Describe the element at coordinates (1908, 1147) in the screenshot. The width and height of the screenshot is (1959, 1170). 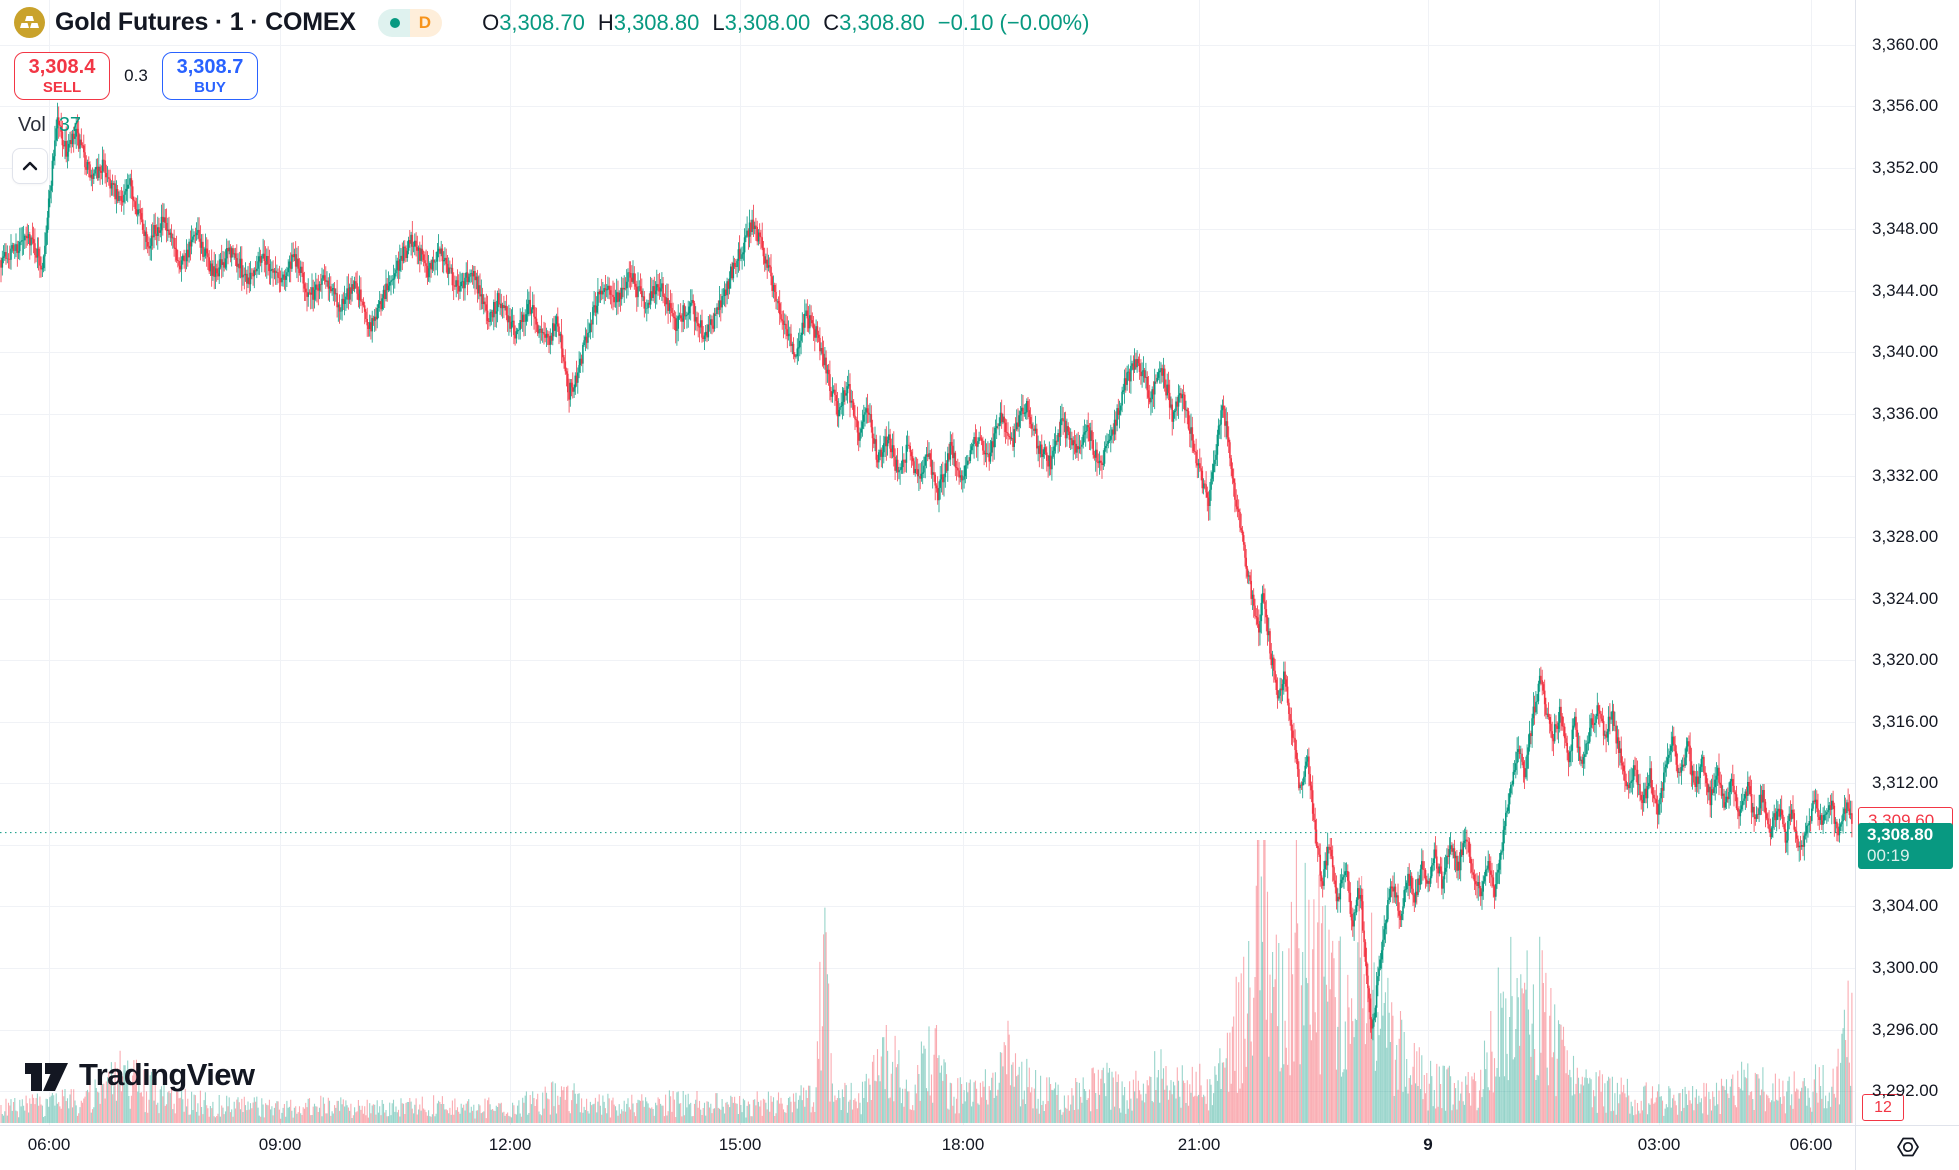
I see `axis-settings-gear-icon` at that location.